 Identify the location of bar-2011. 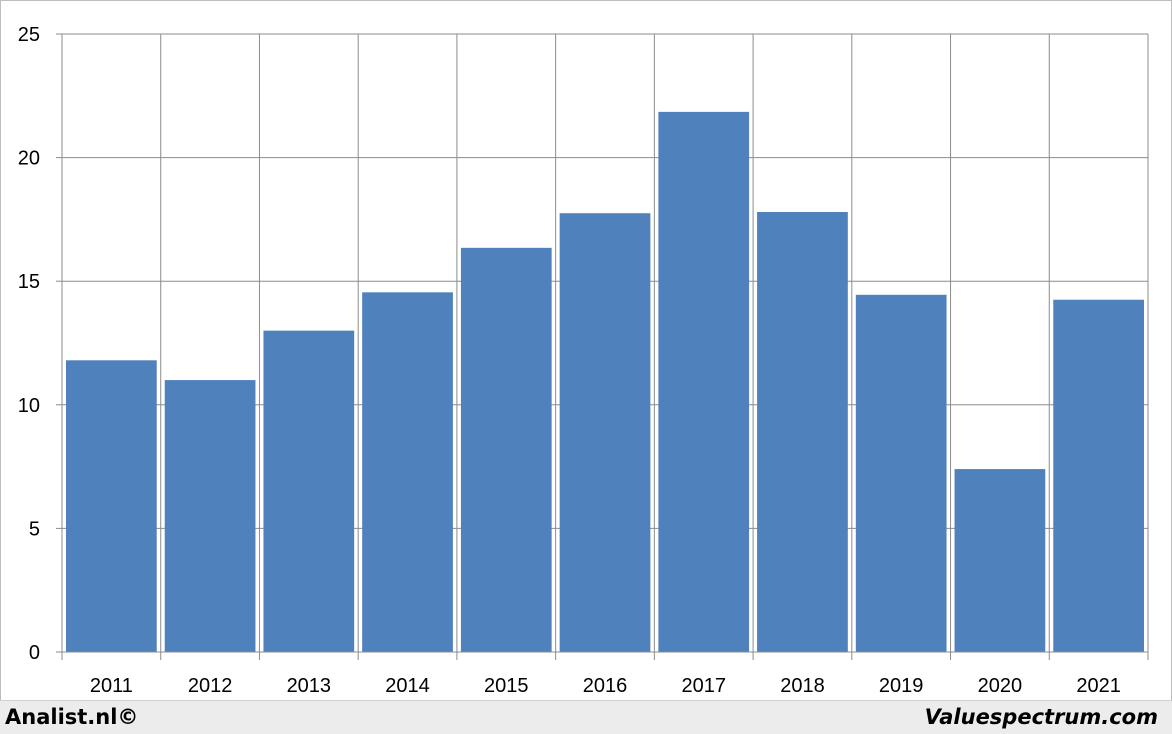
(111, 506).